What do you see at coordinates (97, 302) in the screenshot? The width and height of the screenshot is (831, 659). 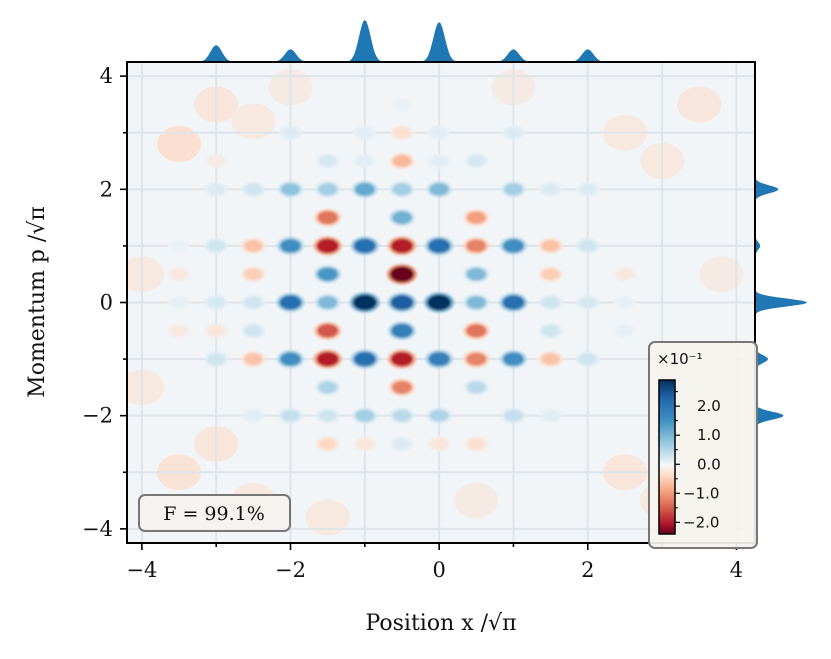 I see `y-tick-labels: −4 −2 0 2 4` at bounding box center [97, 302].